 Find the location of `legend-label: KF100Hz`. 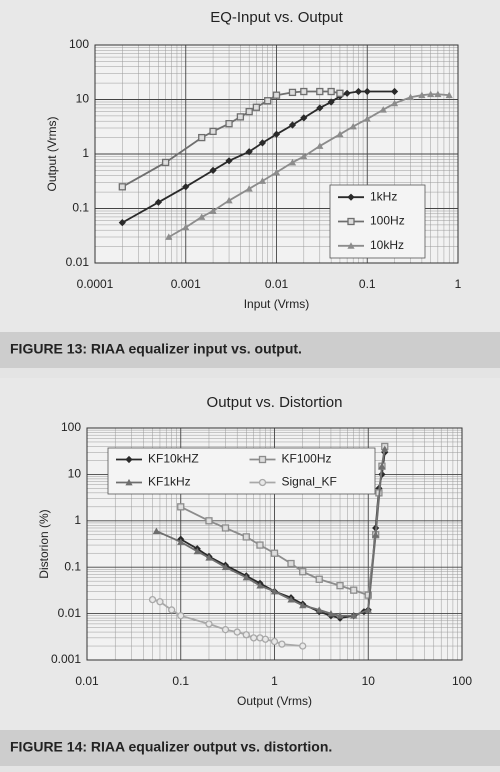

legend-label: KF100Hz is located at coordinates (307, 459).